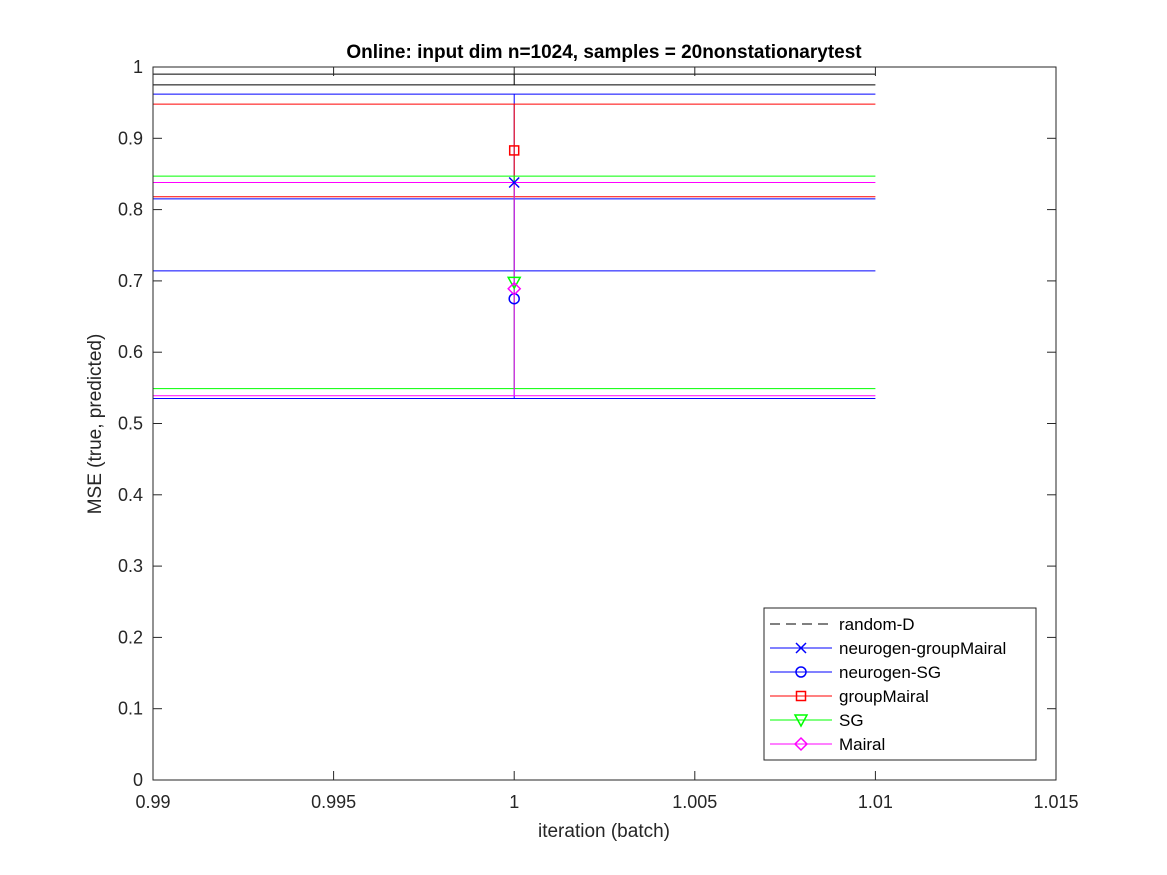  I want to click on legend-entry: neurogen-SG, so click(855, 672).